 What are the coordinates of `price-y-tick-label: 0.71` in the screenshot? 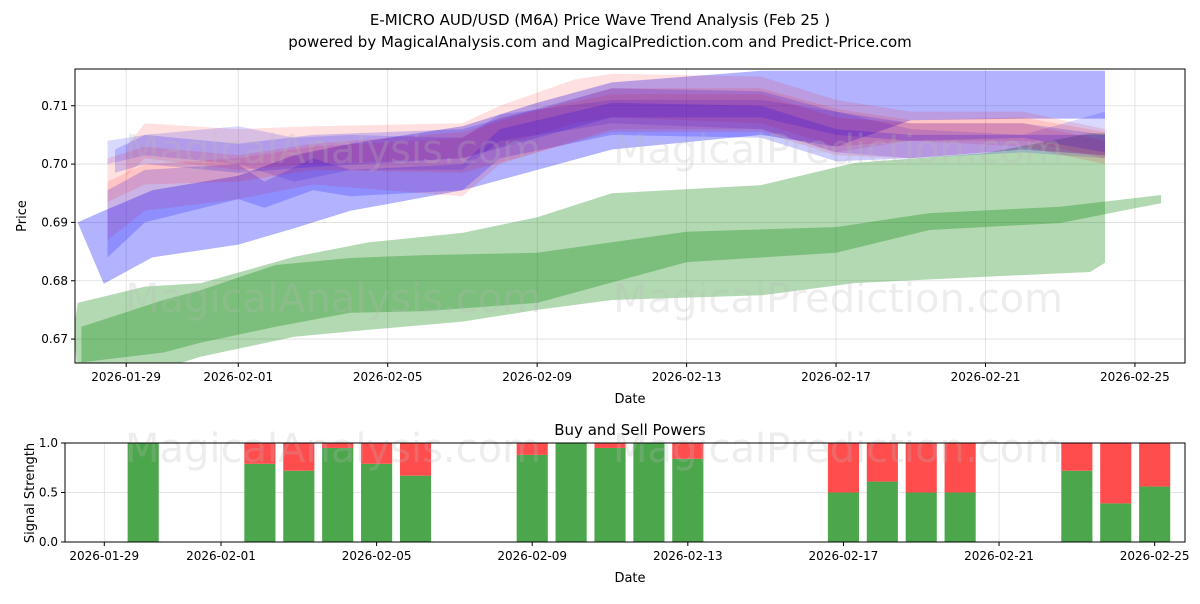 It's located at (54, 106).